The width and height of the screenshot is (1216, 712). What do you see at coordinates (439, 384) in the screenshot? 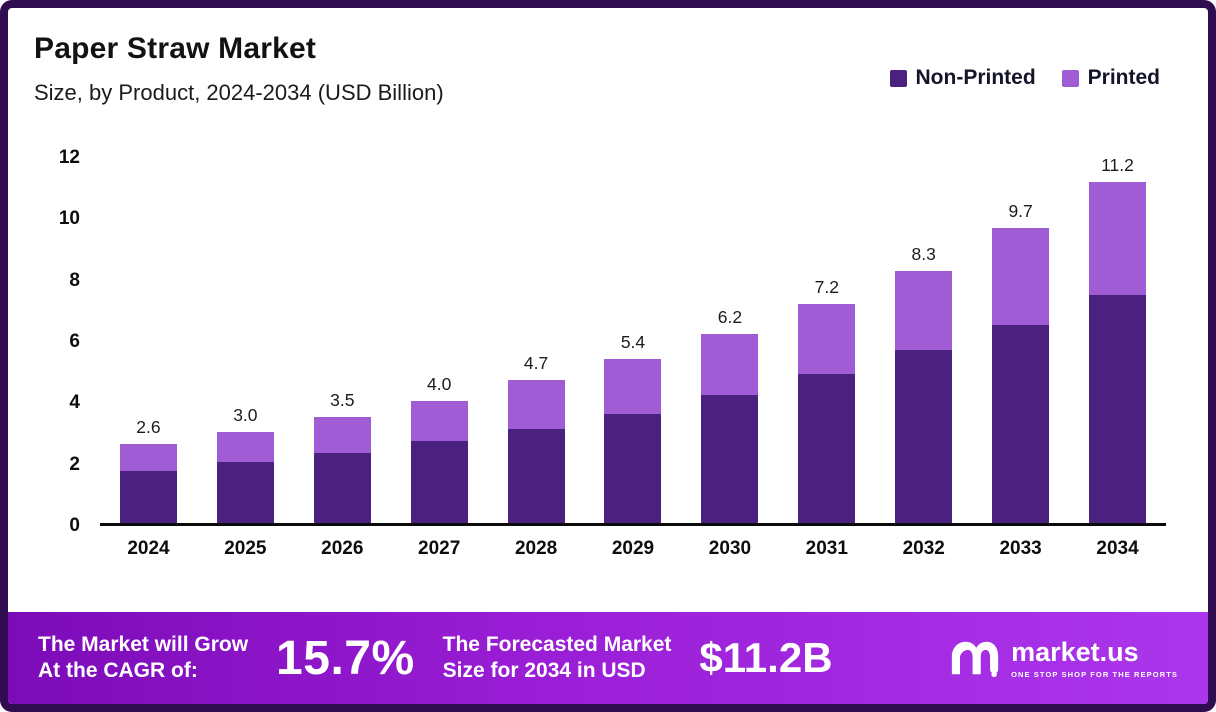
I see `bar-total-label: 4.0` at bounding box center [439, 384].